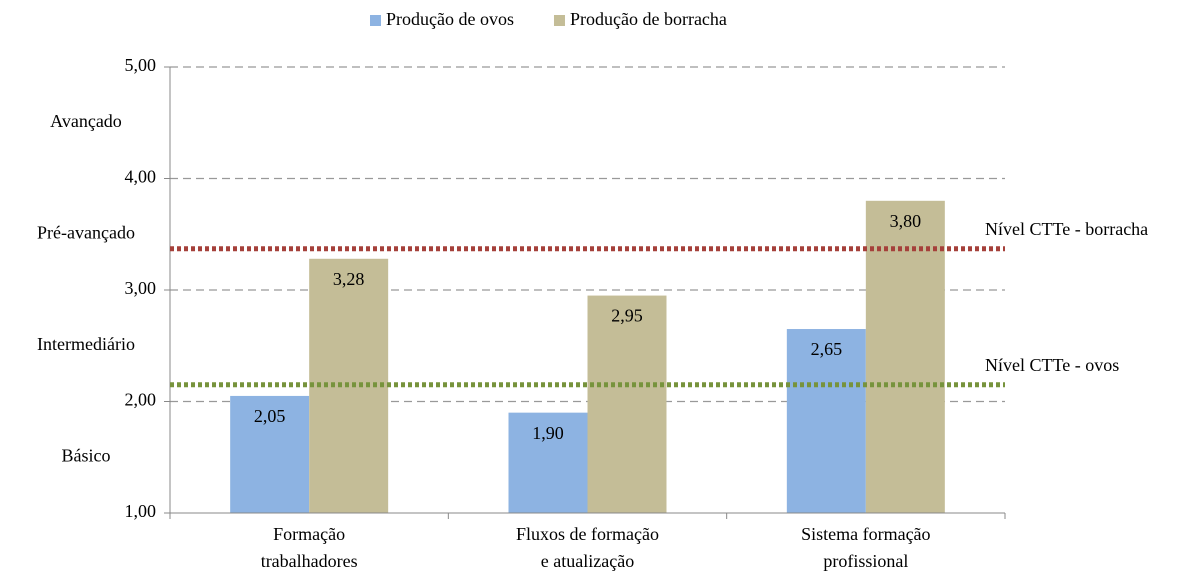 This screenshot has height=575, width=1179. Describe the element at coordinates (627, 316) in the screenshot. I see `value-label: 2,95` at that location.